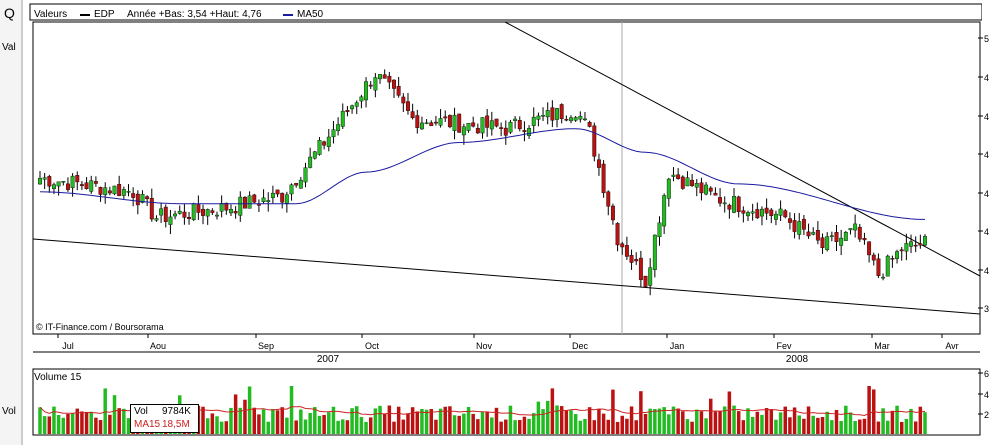 The height and width of the screenshot is (448, 990). What do you see at coordinates (986, 395) in the screenshot?
I see `volume-axis-label: 4` at bounding box center [986, 395].